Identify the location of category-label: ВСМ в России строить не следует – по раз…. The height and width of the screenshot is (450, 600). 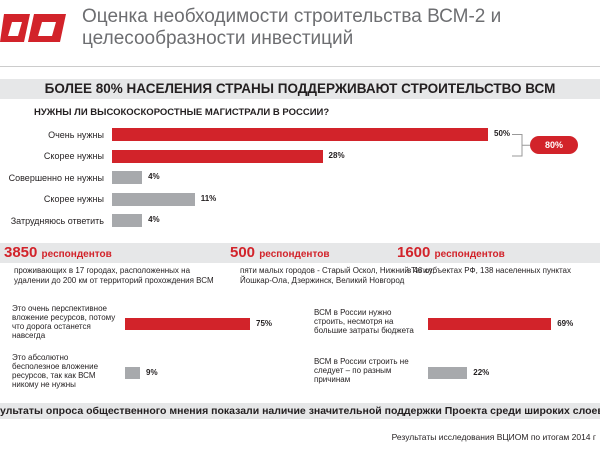
(361, 371).